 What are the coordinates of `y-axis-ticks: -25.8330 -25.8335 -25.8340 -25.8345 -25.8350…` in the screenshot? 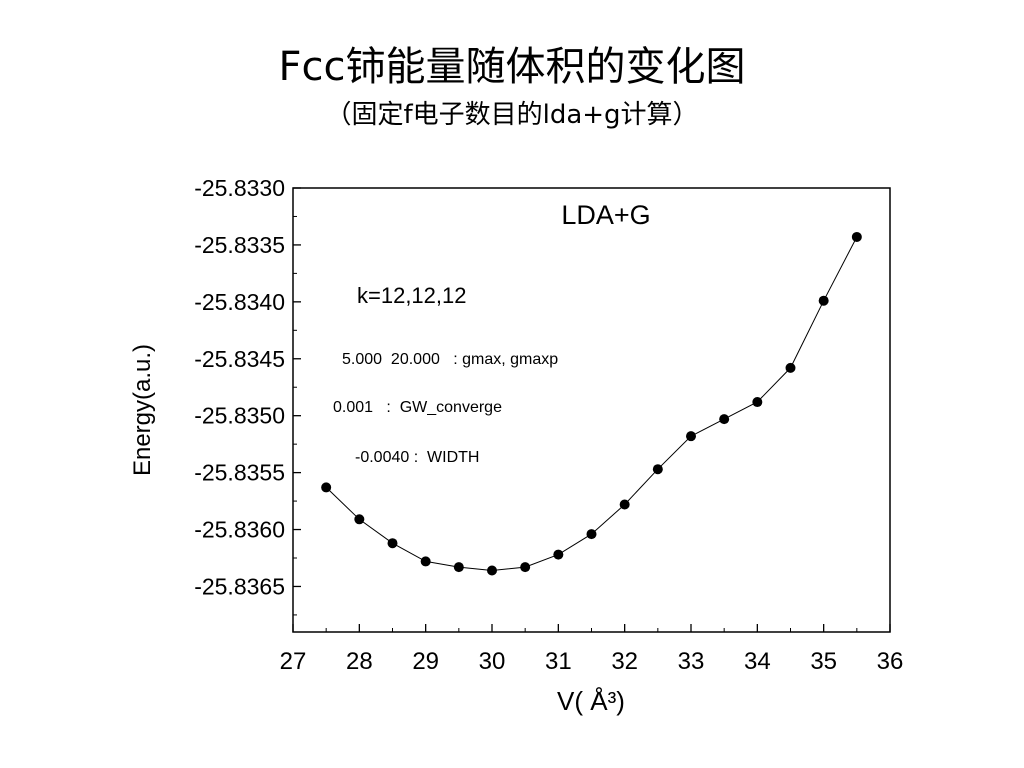 It's located at (247, 395).